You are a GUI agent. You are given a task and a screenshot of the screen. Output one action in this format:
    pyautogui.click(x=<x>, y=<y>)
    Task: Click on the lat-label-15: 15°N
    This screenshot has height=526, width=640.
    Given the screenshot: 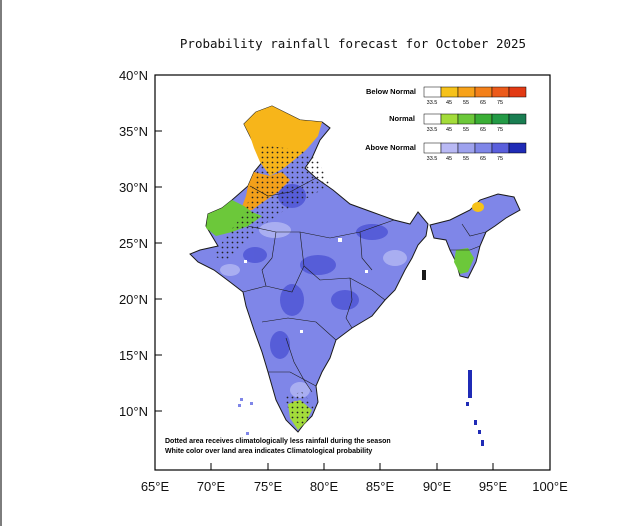 What is the action you would take?
    pyautogui.click(x=133, y=355)
    